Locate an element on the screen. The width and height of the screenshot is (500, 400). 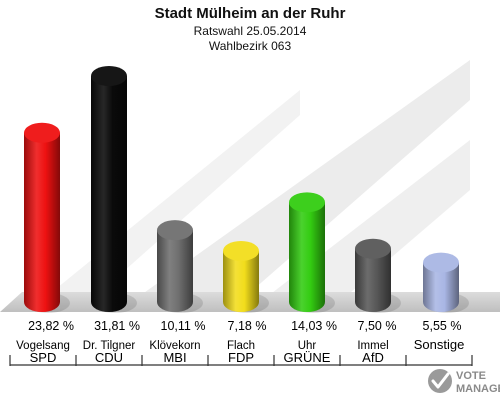
vote-manager-logo: VOTE MANAGER is located at coordinates (464, 382).